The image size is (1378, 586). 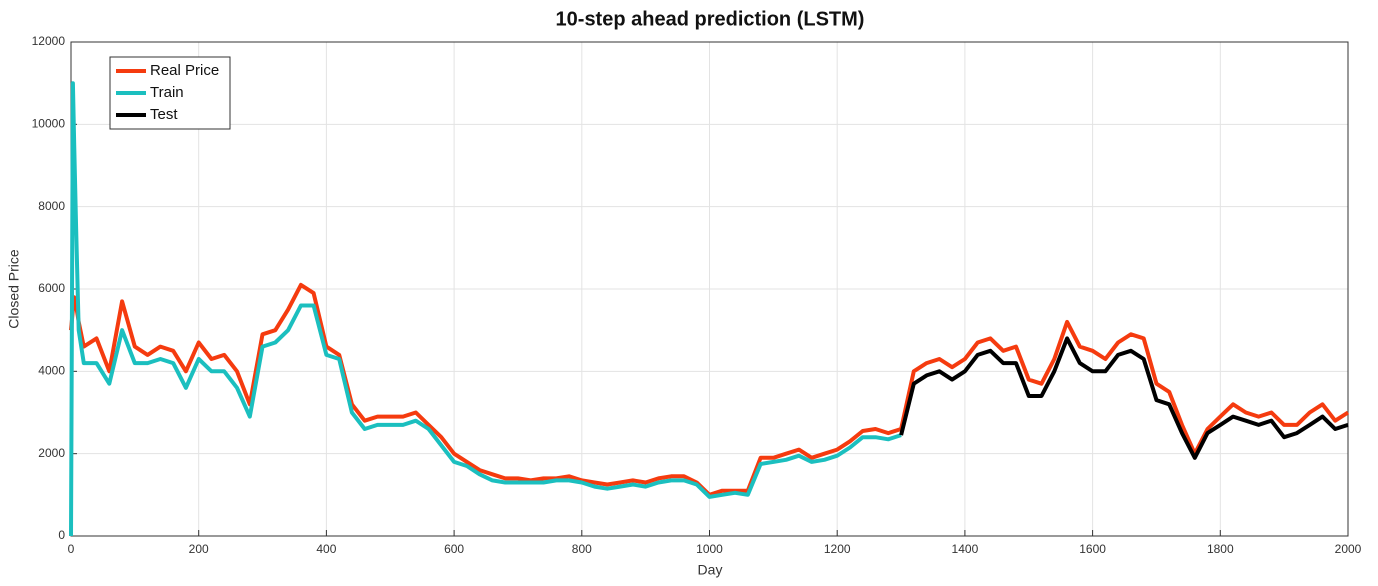 I want to click on x-tick-label: 1400, so click(x=965, y=549).